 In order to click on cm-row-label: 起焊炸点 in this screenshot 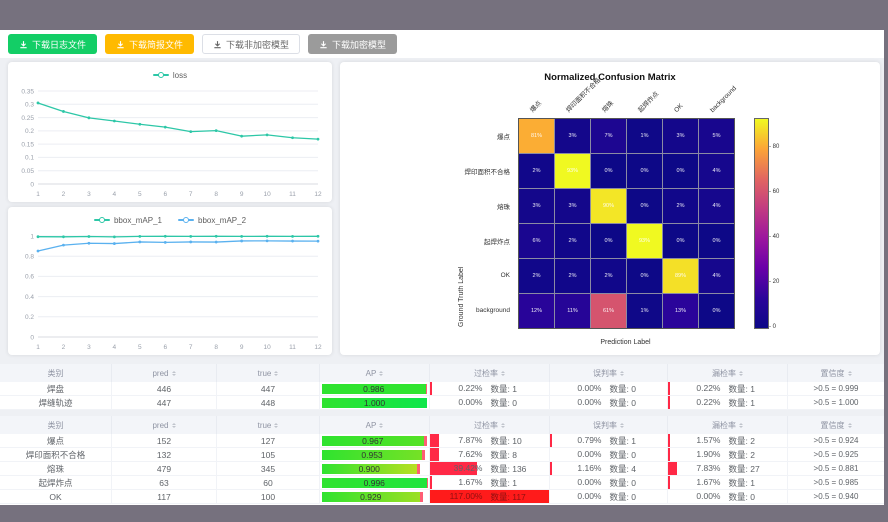, I will do `click(497, 242)`.